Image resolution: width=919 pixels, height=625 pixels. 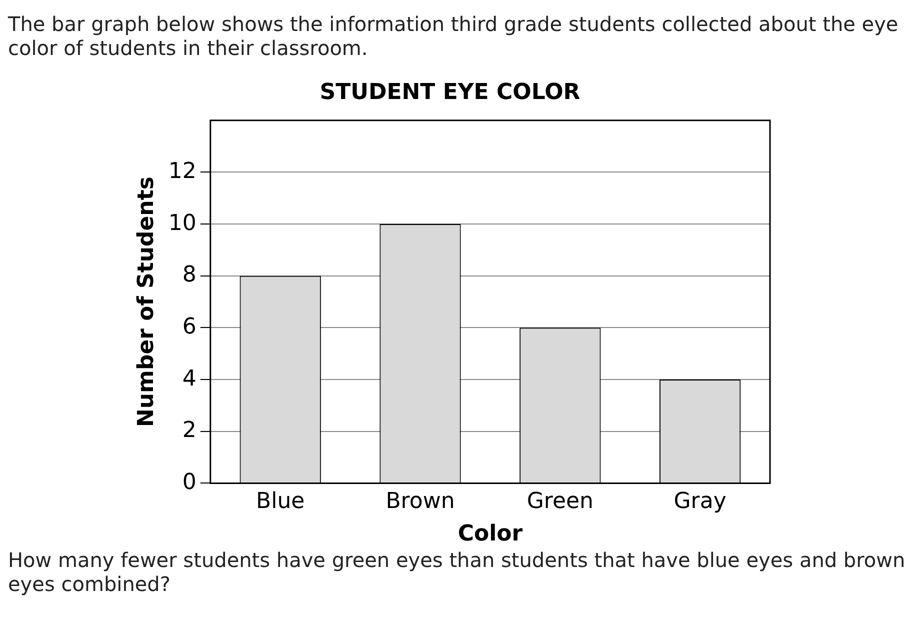 I want to click on y-tick-label: 2, so click(x=189, y=431).